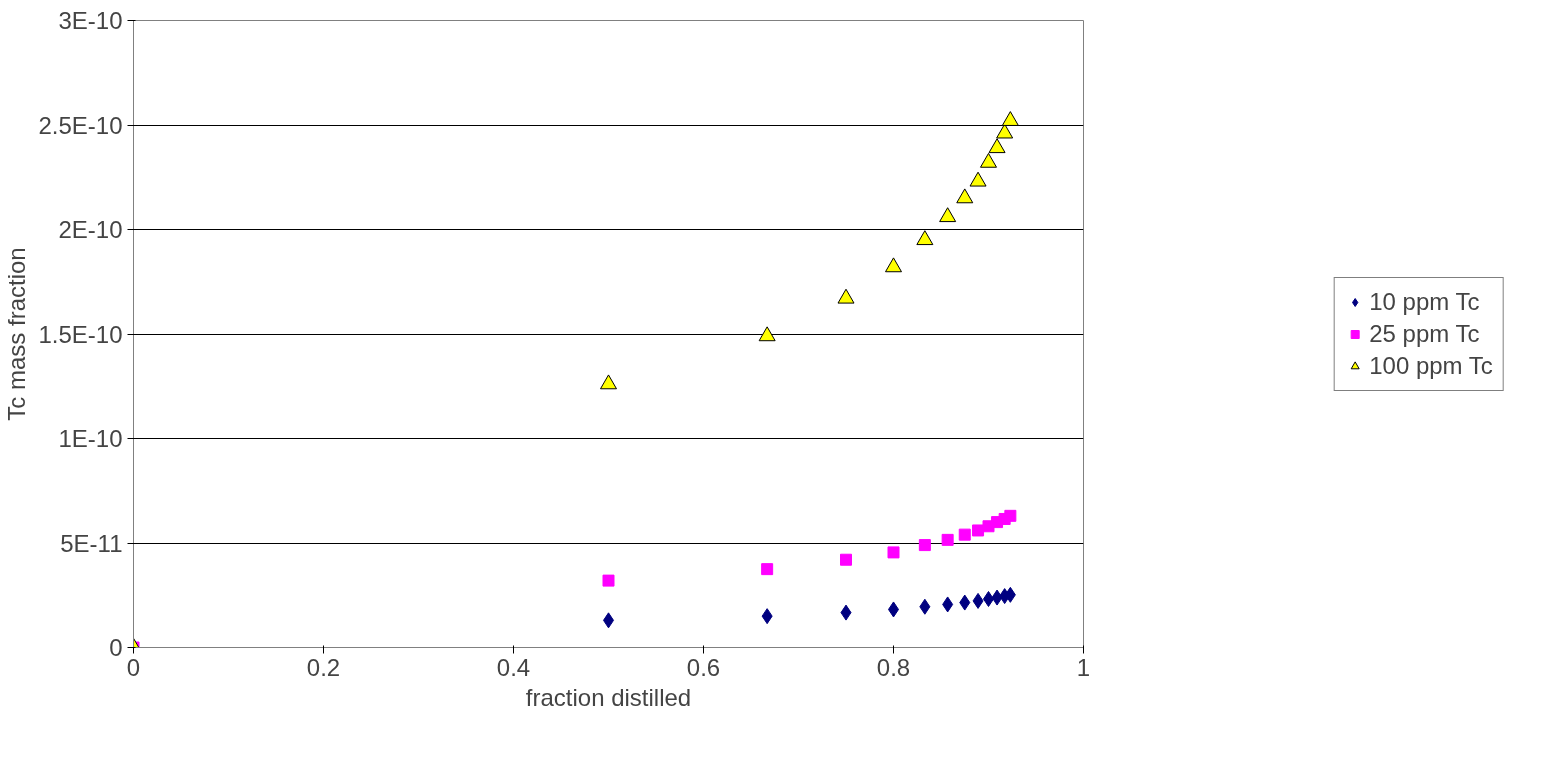 This screenshot has height=784, width=1543. Describe the element at coordinates (1431, 365) in the screenshot. I see `legend-label: 100 ppm Tc` at that location.